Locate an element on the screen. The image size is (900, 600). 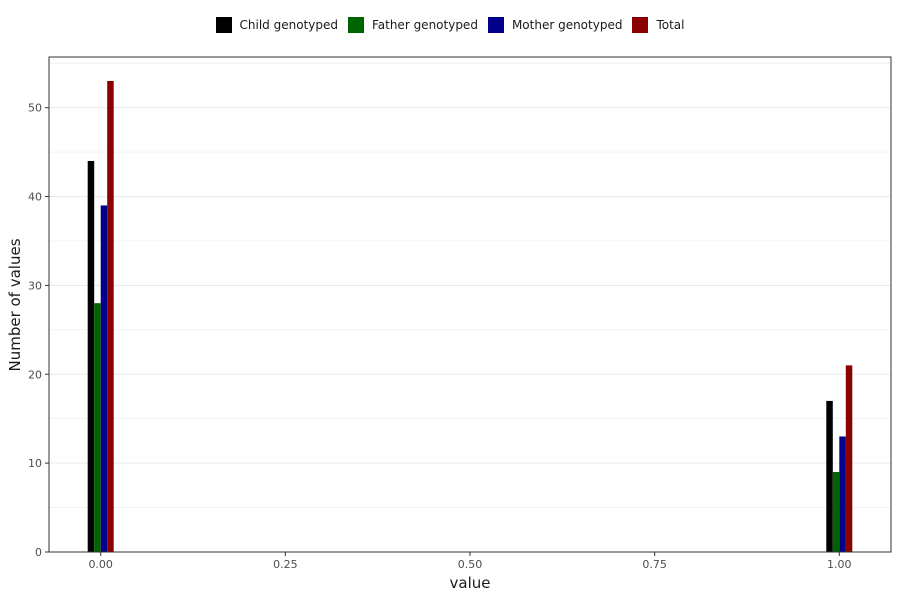
legend-item-mother: Mother genotyped is located at coordinates (555, 25).